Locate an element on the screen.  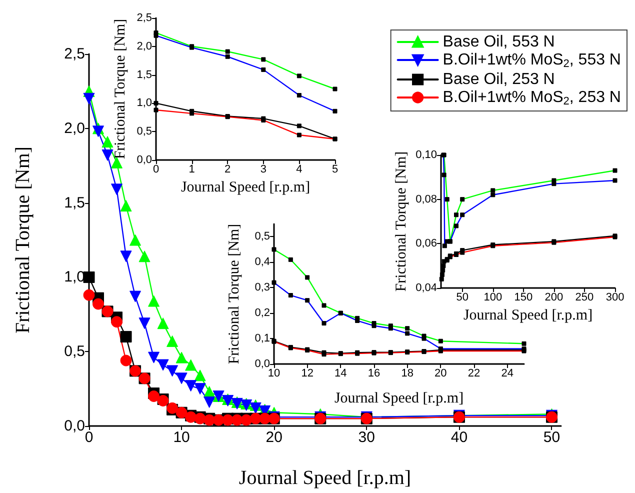
y-tick-label: 1,0 is located at coordinates (144, 103).